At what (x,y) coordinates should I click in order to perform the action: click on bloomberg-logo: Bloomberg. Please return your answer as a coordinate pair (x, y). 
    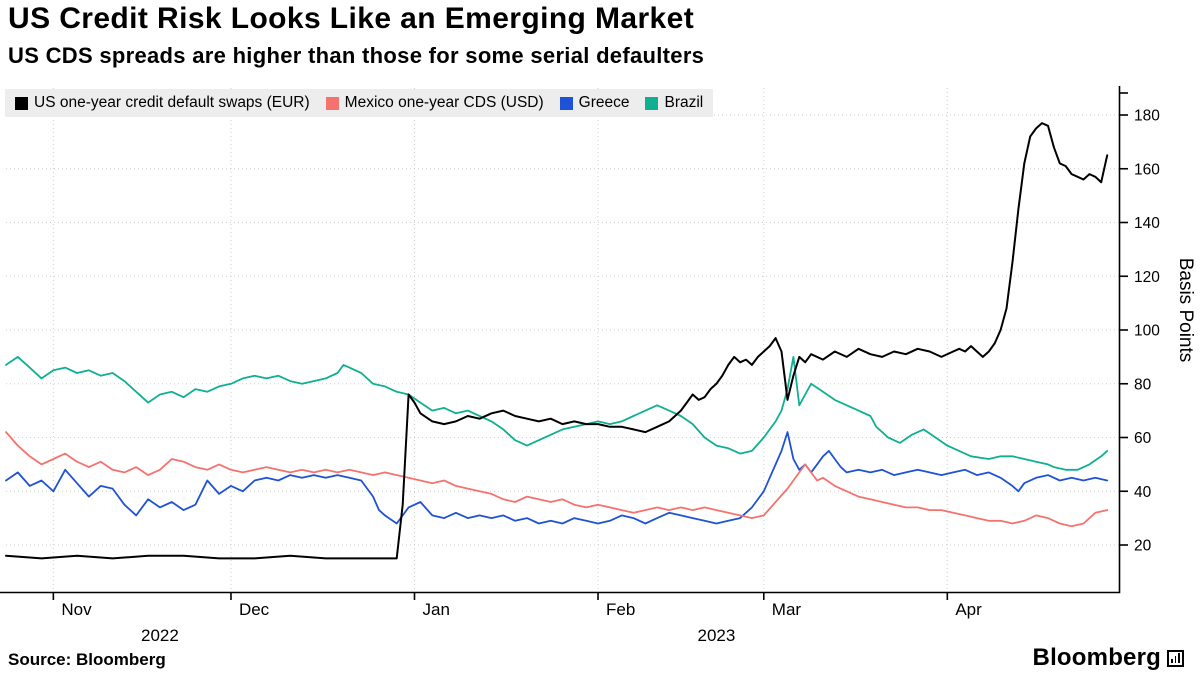
    Looking at the image, I should click on (1108, 658).